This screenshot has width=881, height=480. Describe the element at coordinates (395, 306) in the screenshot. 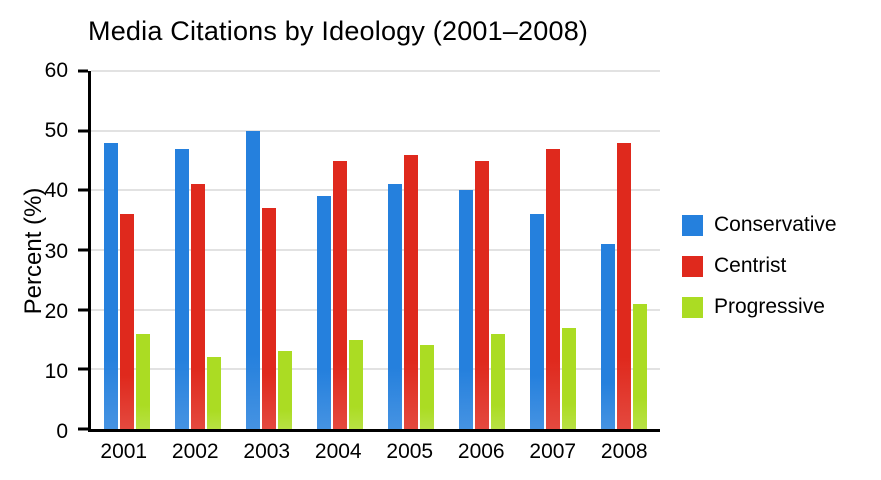

I see `bar-conservative-2005` at that location.